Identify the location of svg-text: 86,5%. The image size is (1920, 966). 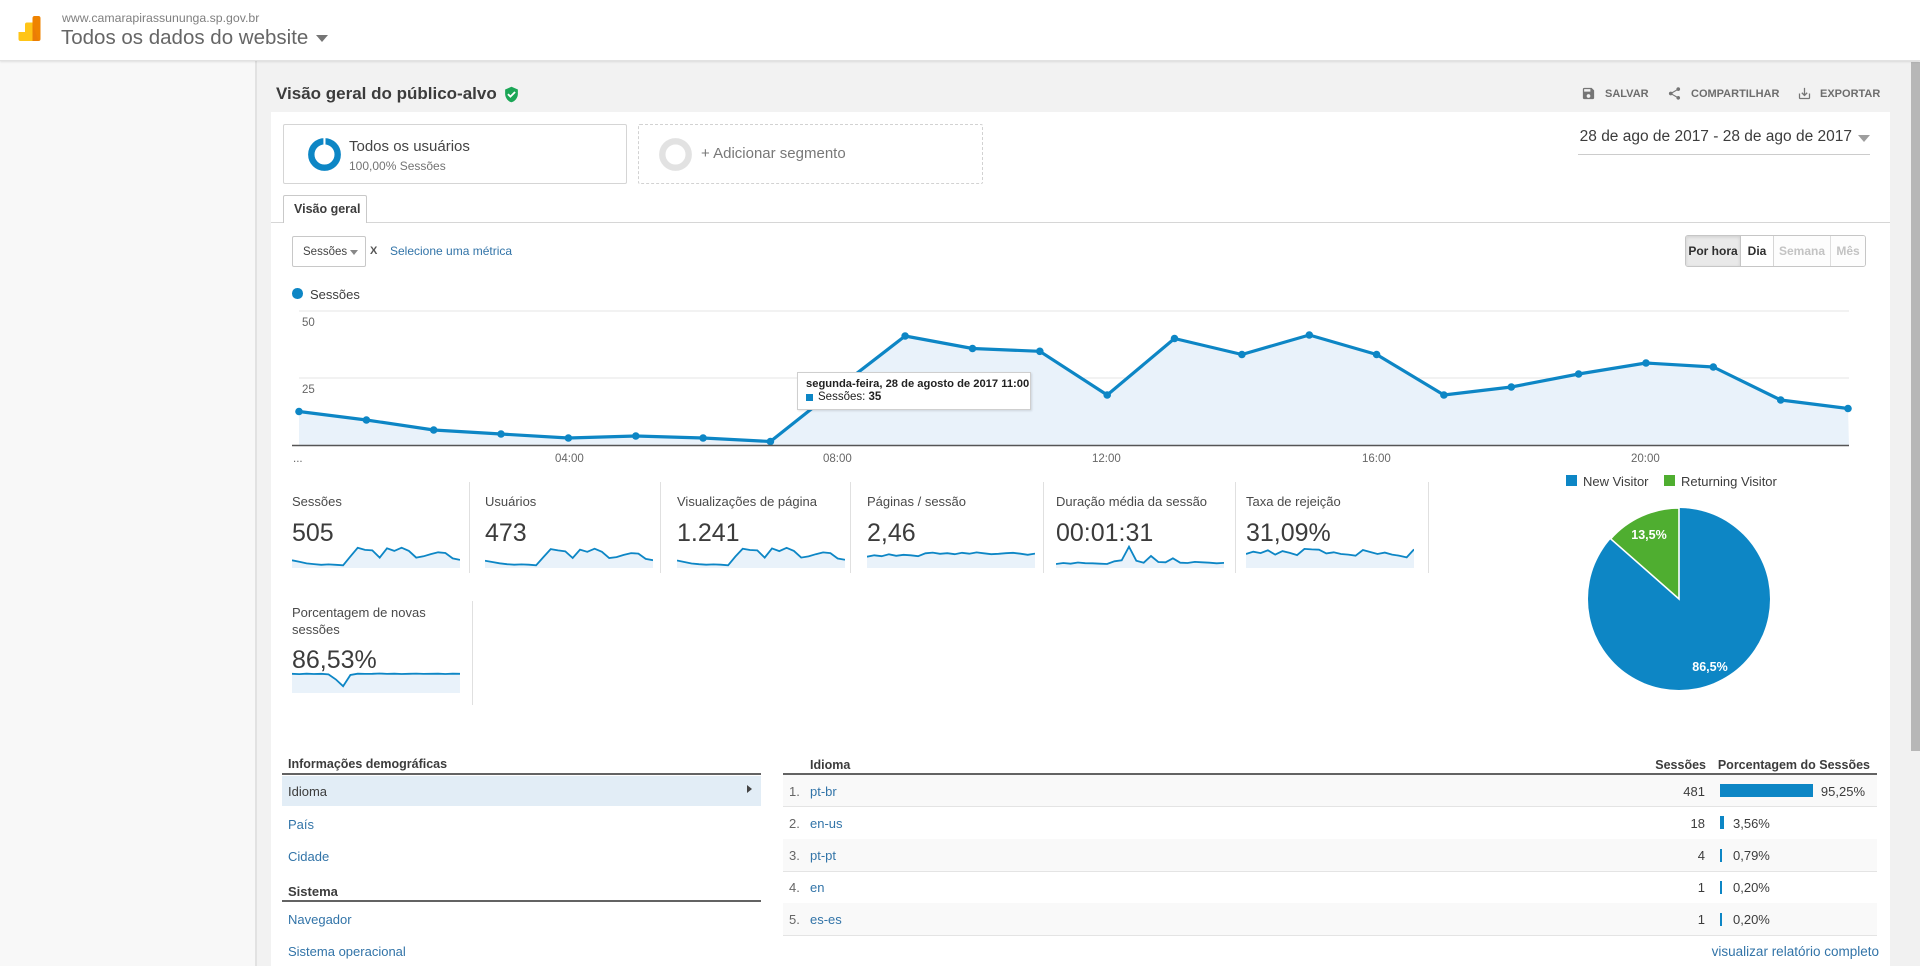
(1709, 667).